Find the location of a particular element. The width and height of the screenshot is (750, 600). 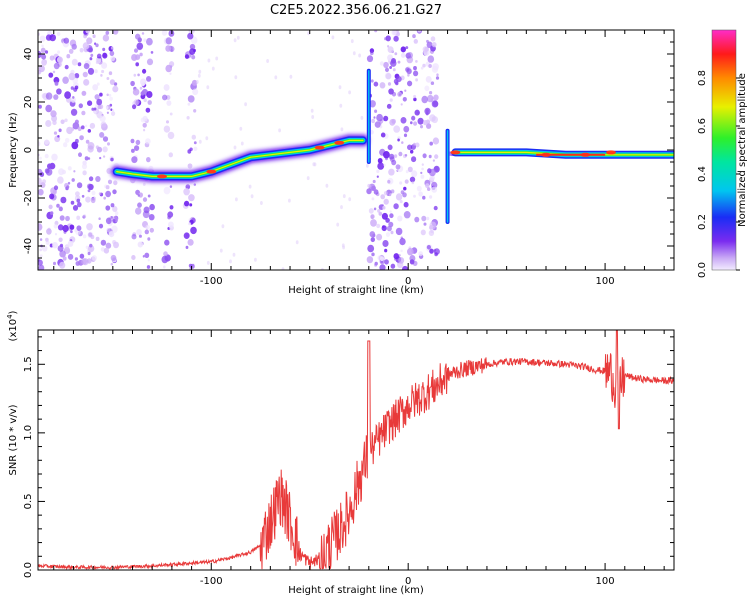

x-tick-label: -100 is located at coordinates (211, 281).